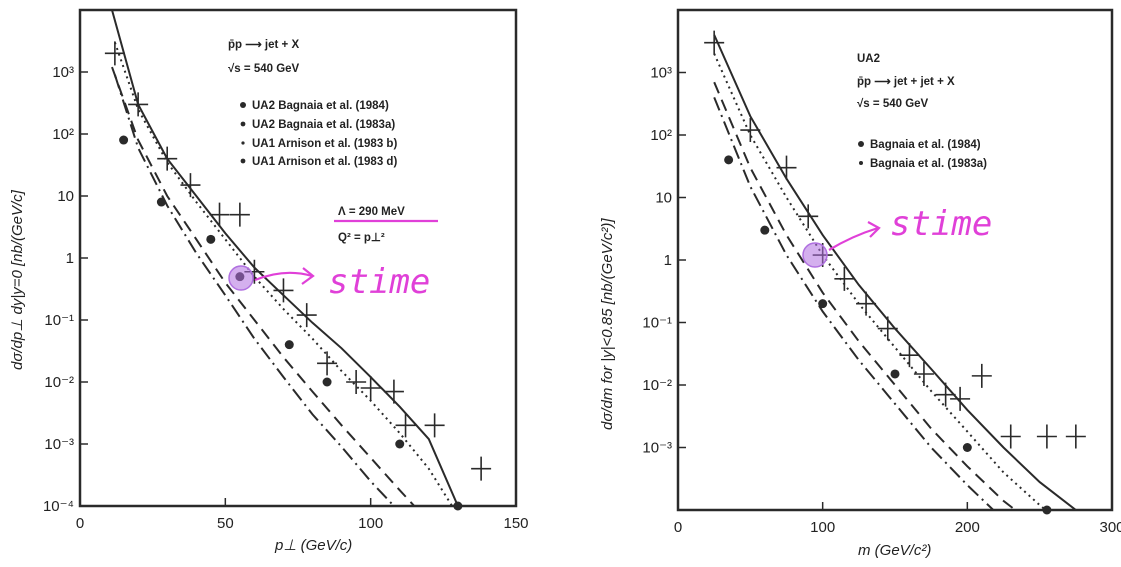 This screenshot has width=1121, height=567. I want to click on chart-left-legend-4: UA1 Arnison et al. (1983 d), so click(324, 162).